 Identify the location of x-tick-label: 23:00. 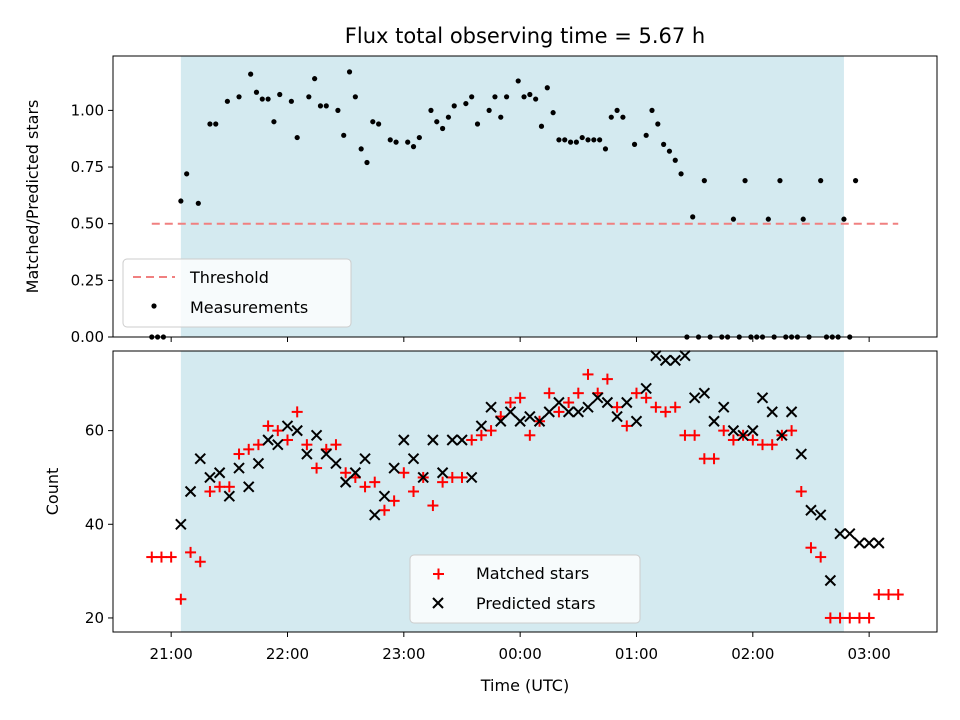
(403, 654).